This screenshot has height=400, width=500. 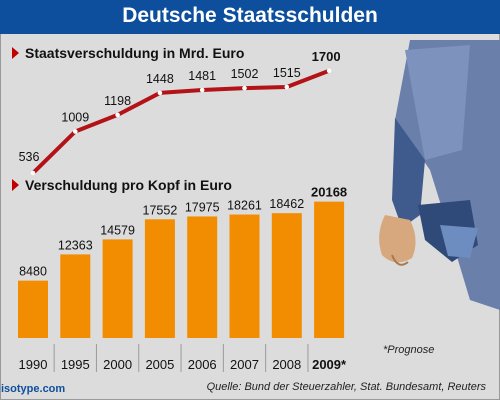 What do you see at coordinates (75, 117) in the screenshot?
I see `line-data-label: 1009` at bounding box center [75, 117].